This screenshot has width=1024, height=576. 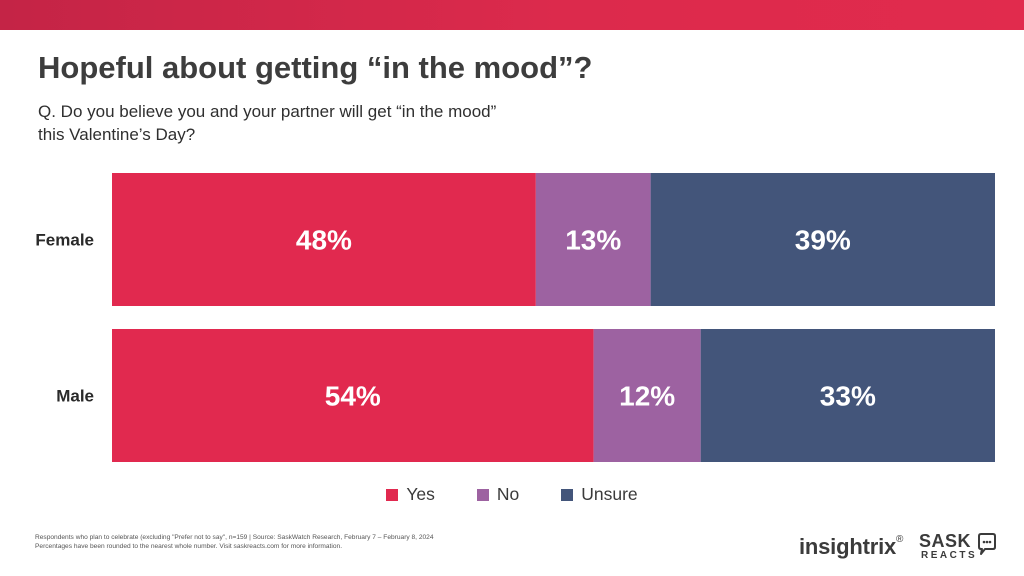 I want to click on legend-item-no: No, so click(x=498, y=494).